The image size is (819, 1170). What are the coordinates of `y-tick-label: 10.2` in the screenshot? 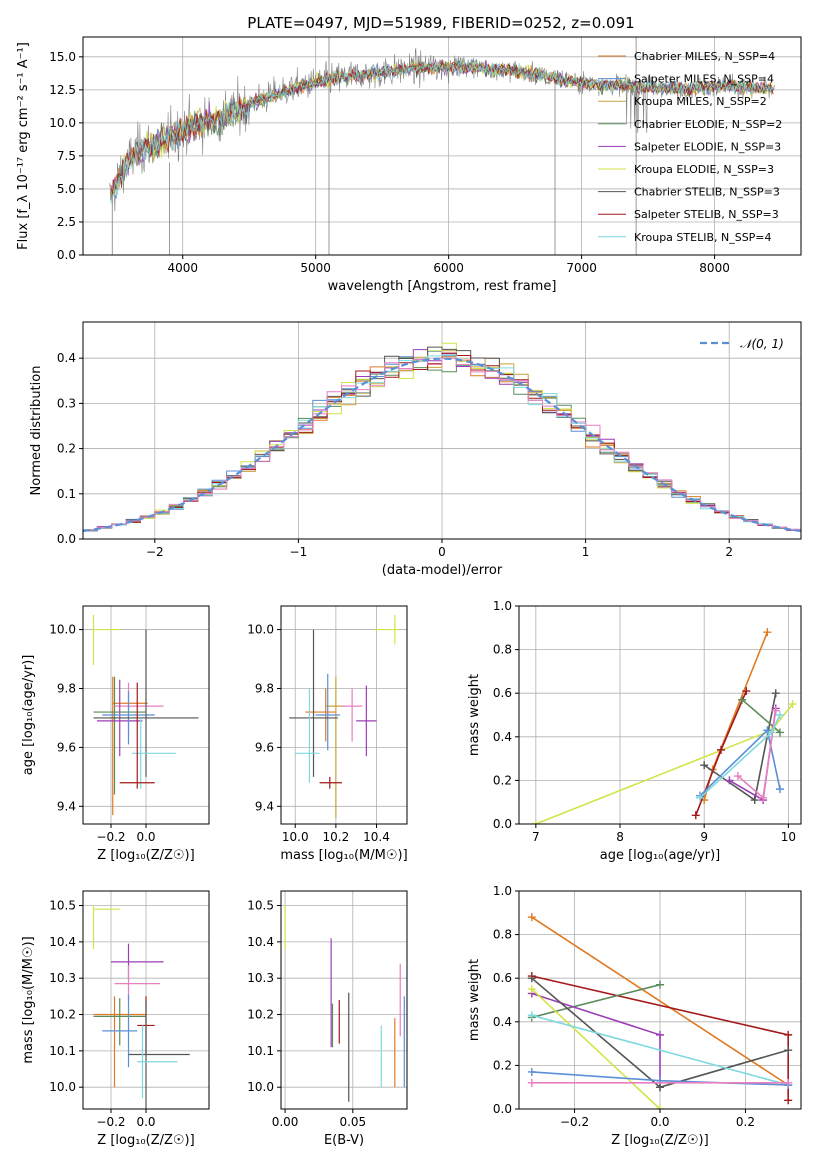 It's located at (260, 1015).